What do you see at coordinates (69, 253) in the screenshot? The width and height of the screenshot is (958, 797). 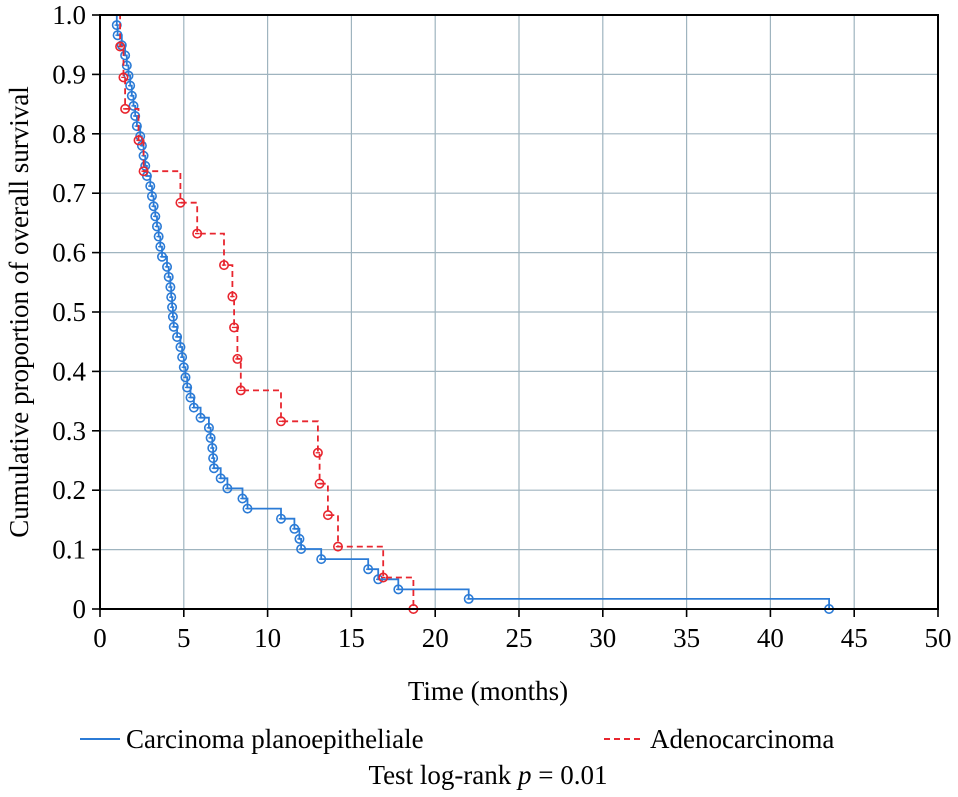 I see `y-tick-label: 0.6` at bounding box center [69, 253].